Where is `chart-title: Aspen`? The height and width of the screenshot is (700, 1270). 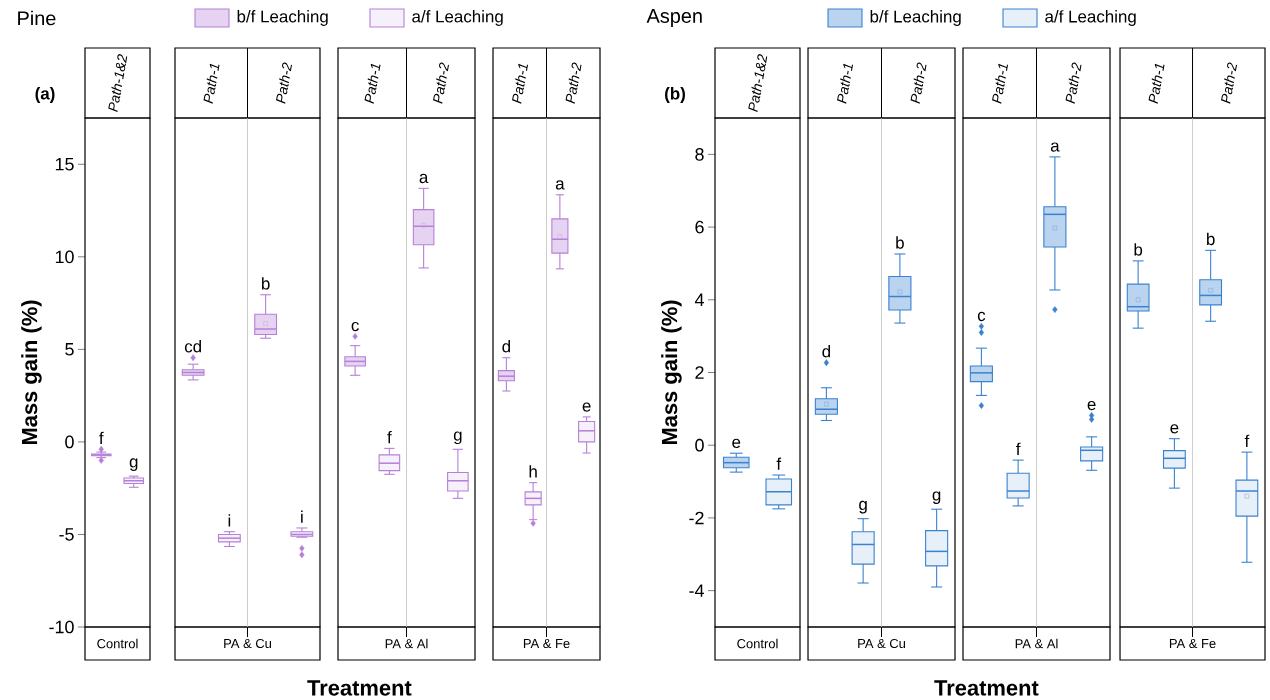
chart-title: Aspen is located at coordinates (674, 18).